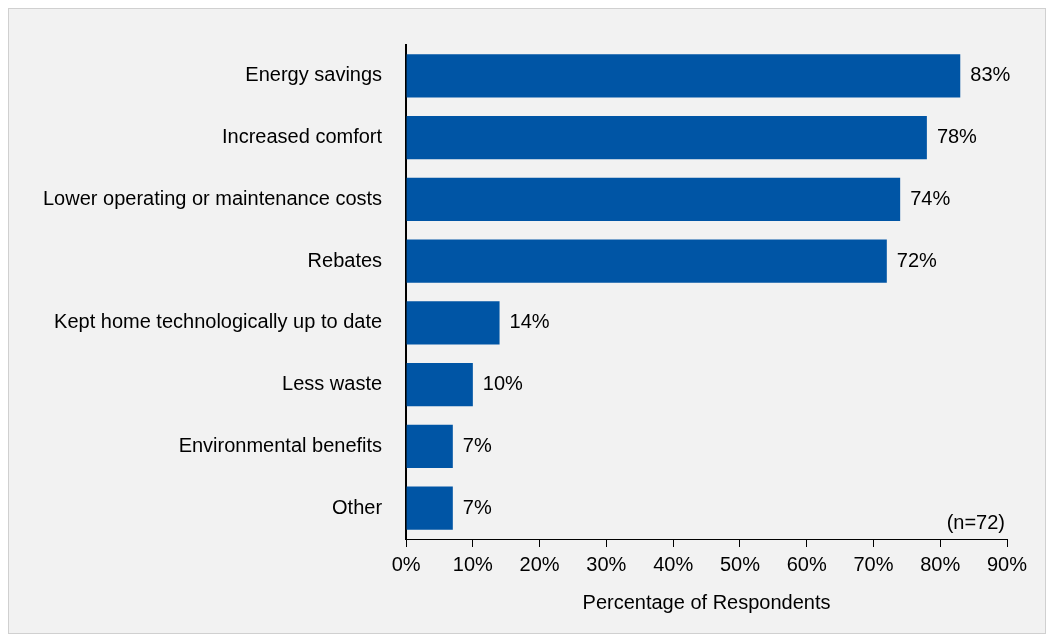 This screenshot has width=1050, height=638. I want to click on y-tick-label: Energy savings, so click(314, 74).